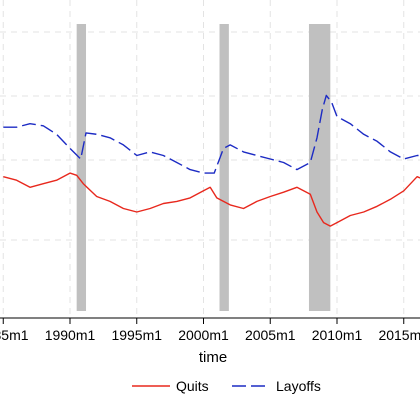 This screenshot has height=420, width=420. Describe the element at coordinates (298, 386) in the screenshot. I see `legend-label-layoffs: Layoffs` at that location.